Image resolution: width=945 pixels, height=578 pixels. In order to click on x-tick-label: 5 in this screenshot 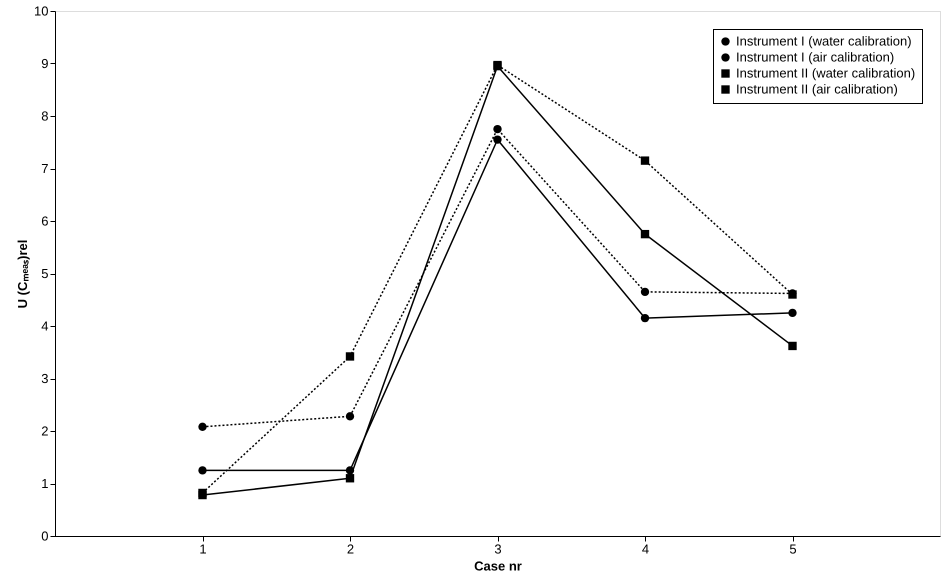, I will do `click(793, 549)`.